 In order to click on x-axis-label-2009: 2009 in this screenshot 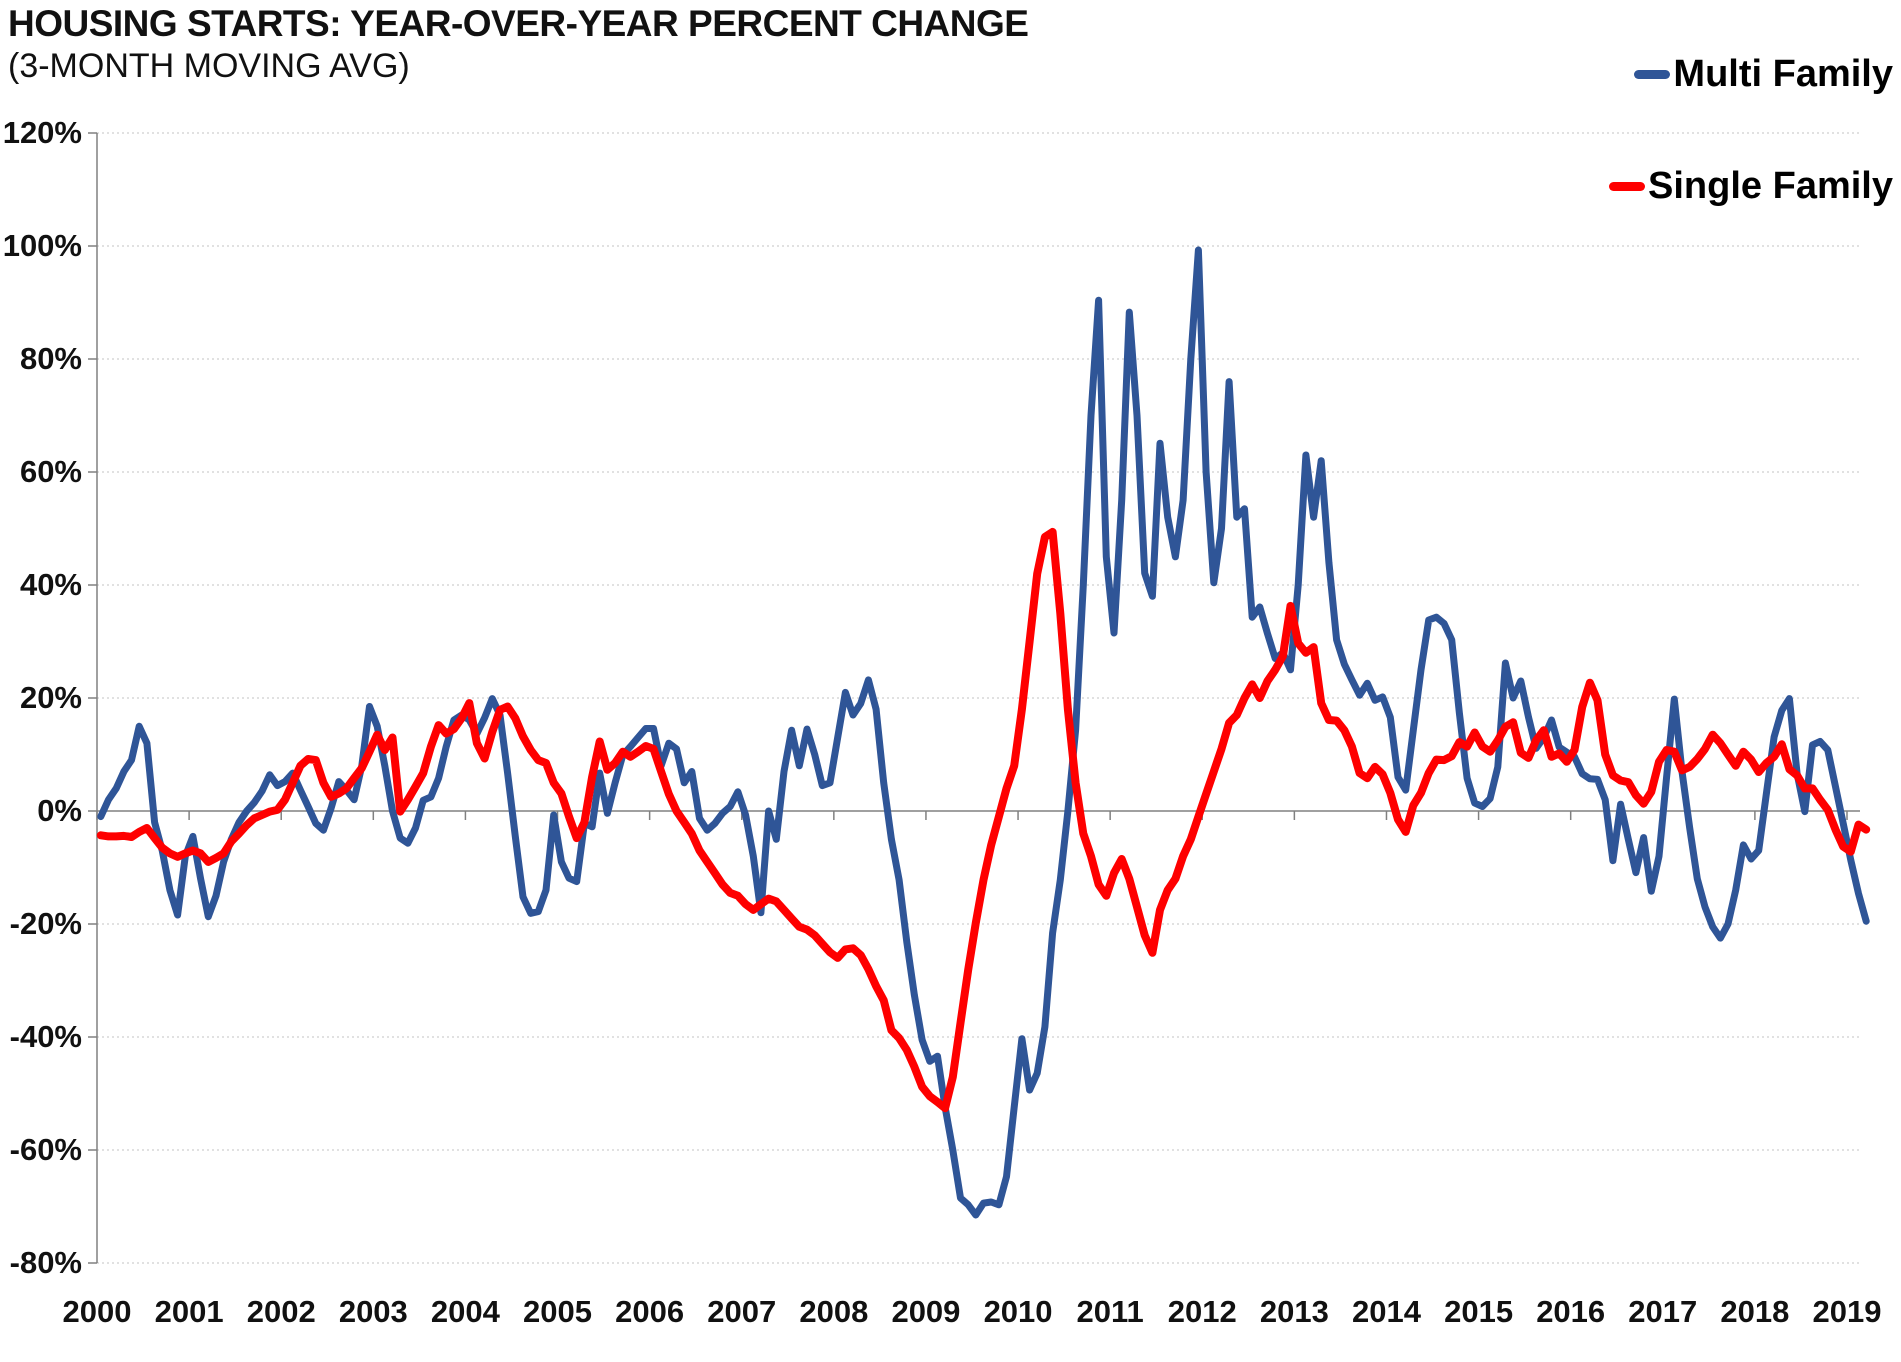, I will do `click(925, 1311)`.